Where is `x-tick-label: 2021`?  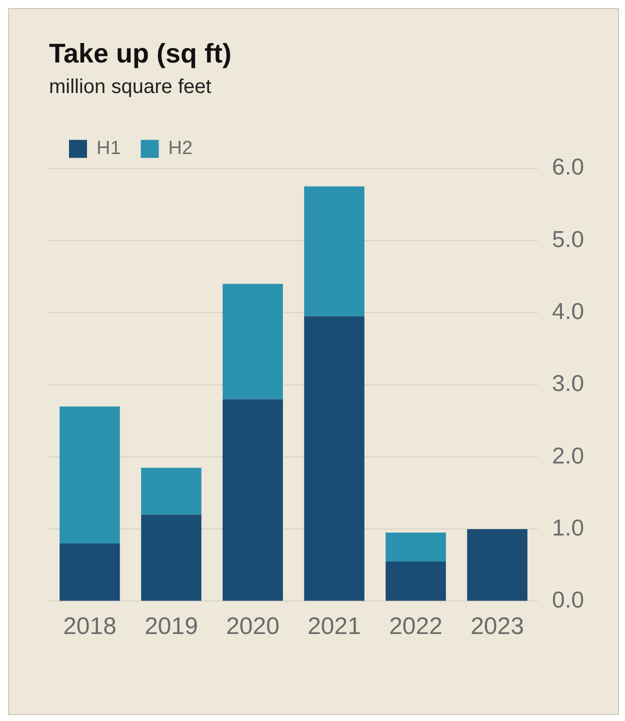 x-tick-label: 2021 is located at coordinates (334, 626).